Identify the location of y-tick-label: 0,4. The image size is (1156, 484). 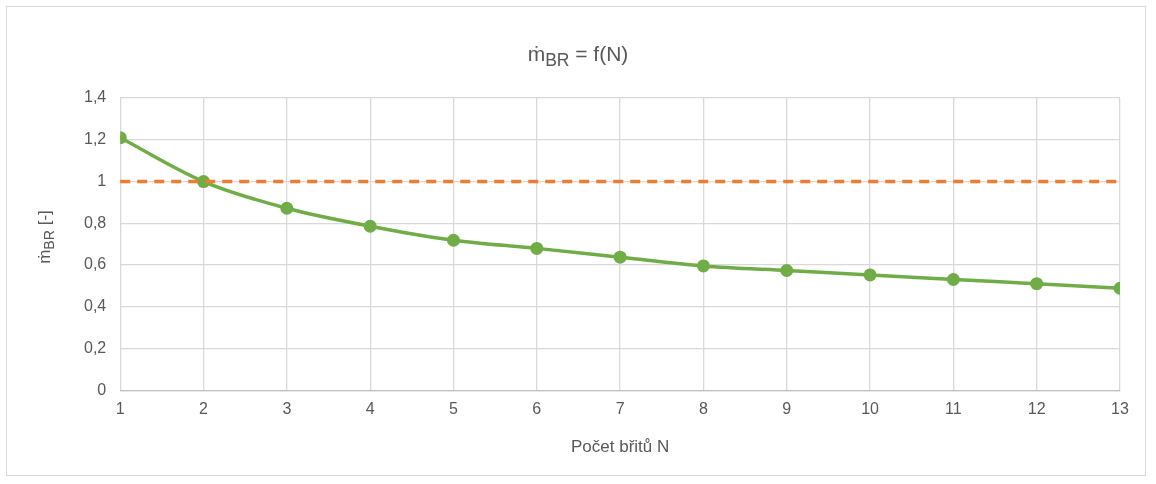
(95, 306).